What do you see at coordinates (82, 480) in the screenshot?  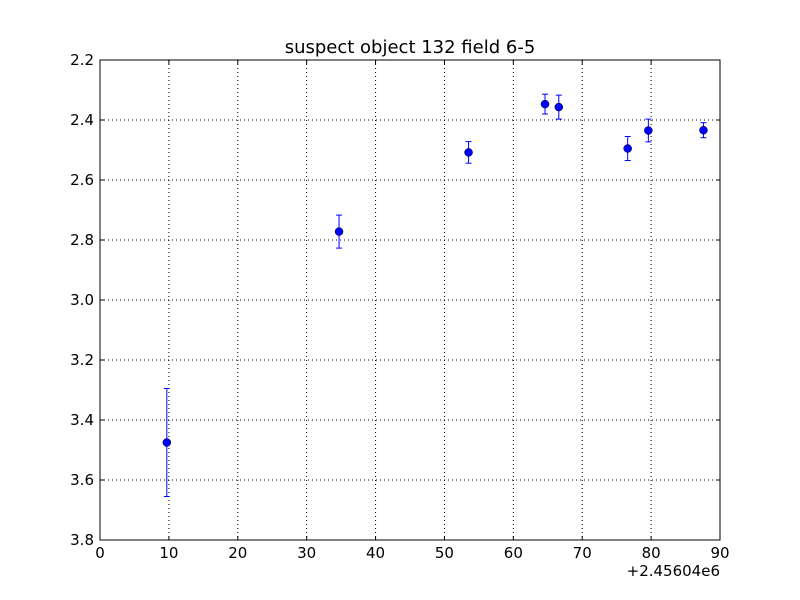 I see `y-tick-label: 3.6` at bounding box center [82, 480].